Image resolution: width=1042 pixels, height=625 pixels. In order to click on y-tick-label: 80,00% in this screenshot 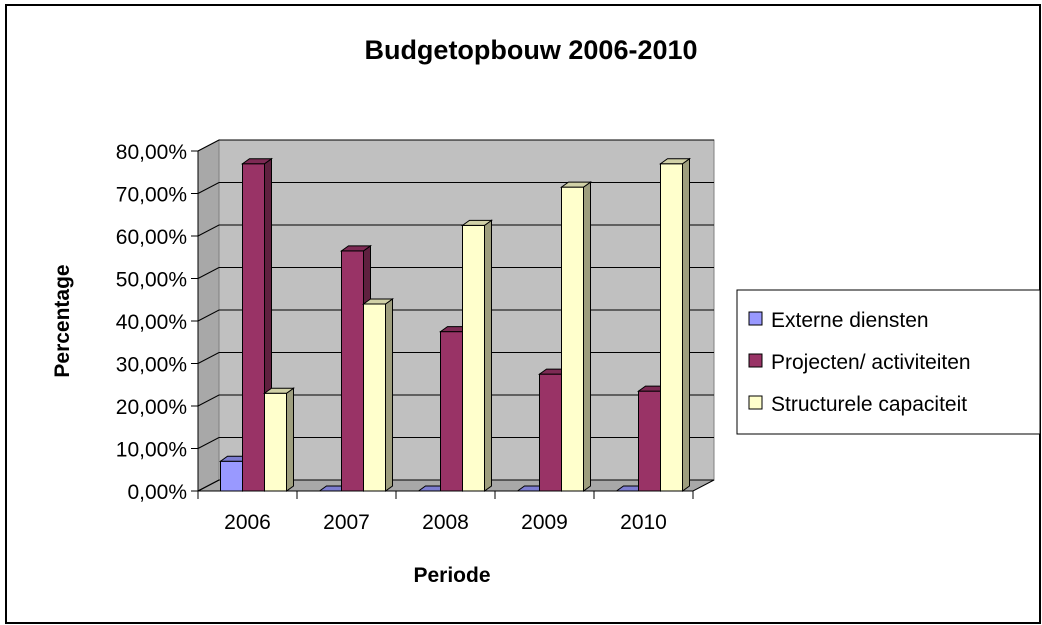, I will do `click(151, 152)`.